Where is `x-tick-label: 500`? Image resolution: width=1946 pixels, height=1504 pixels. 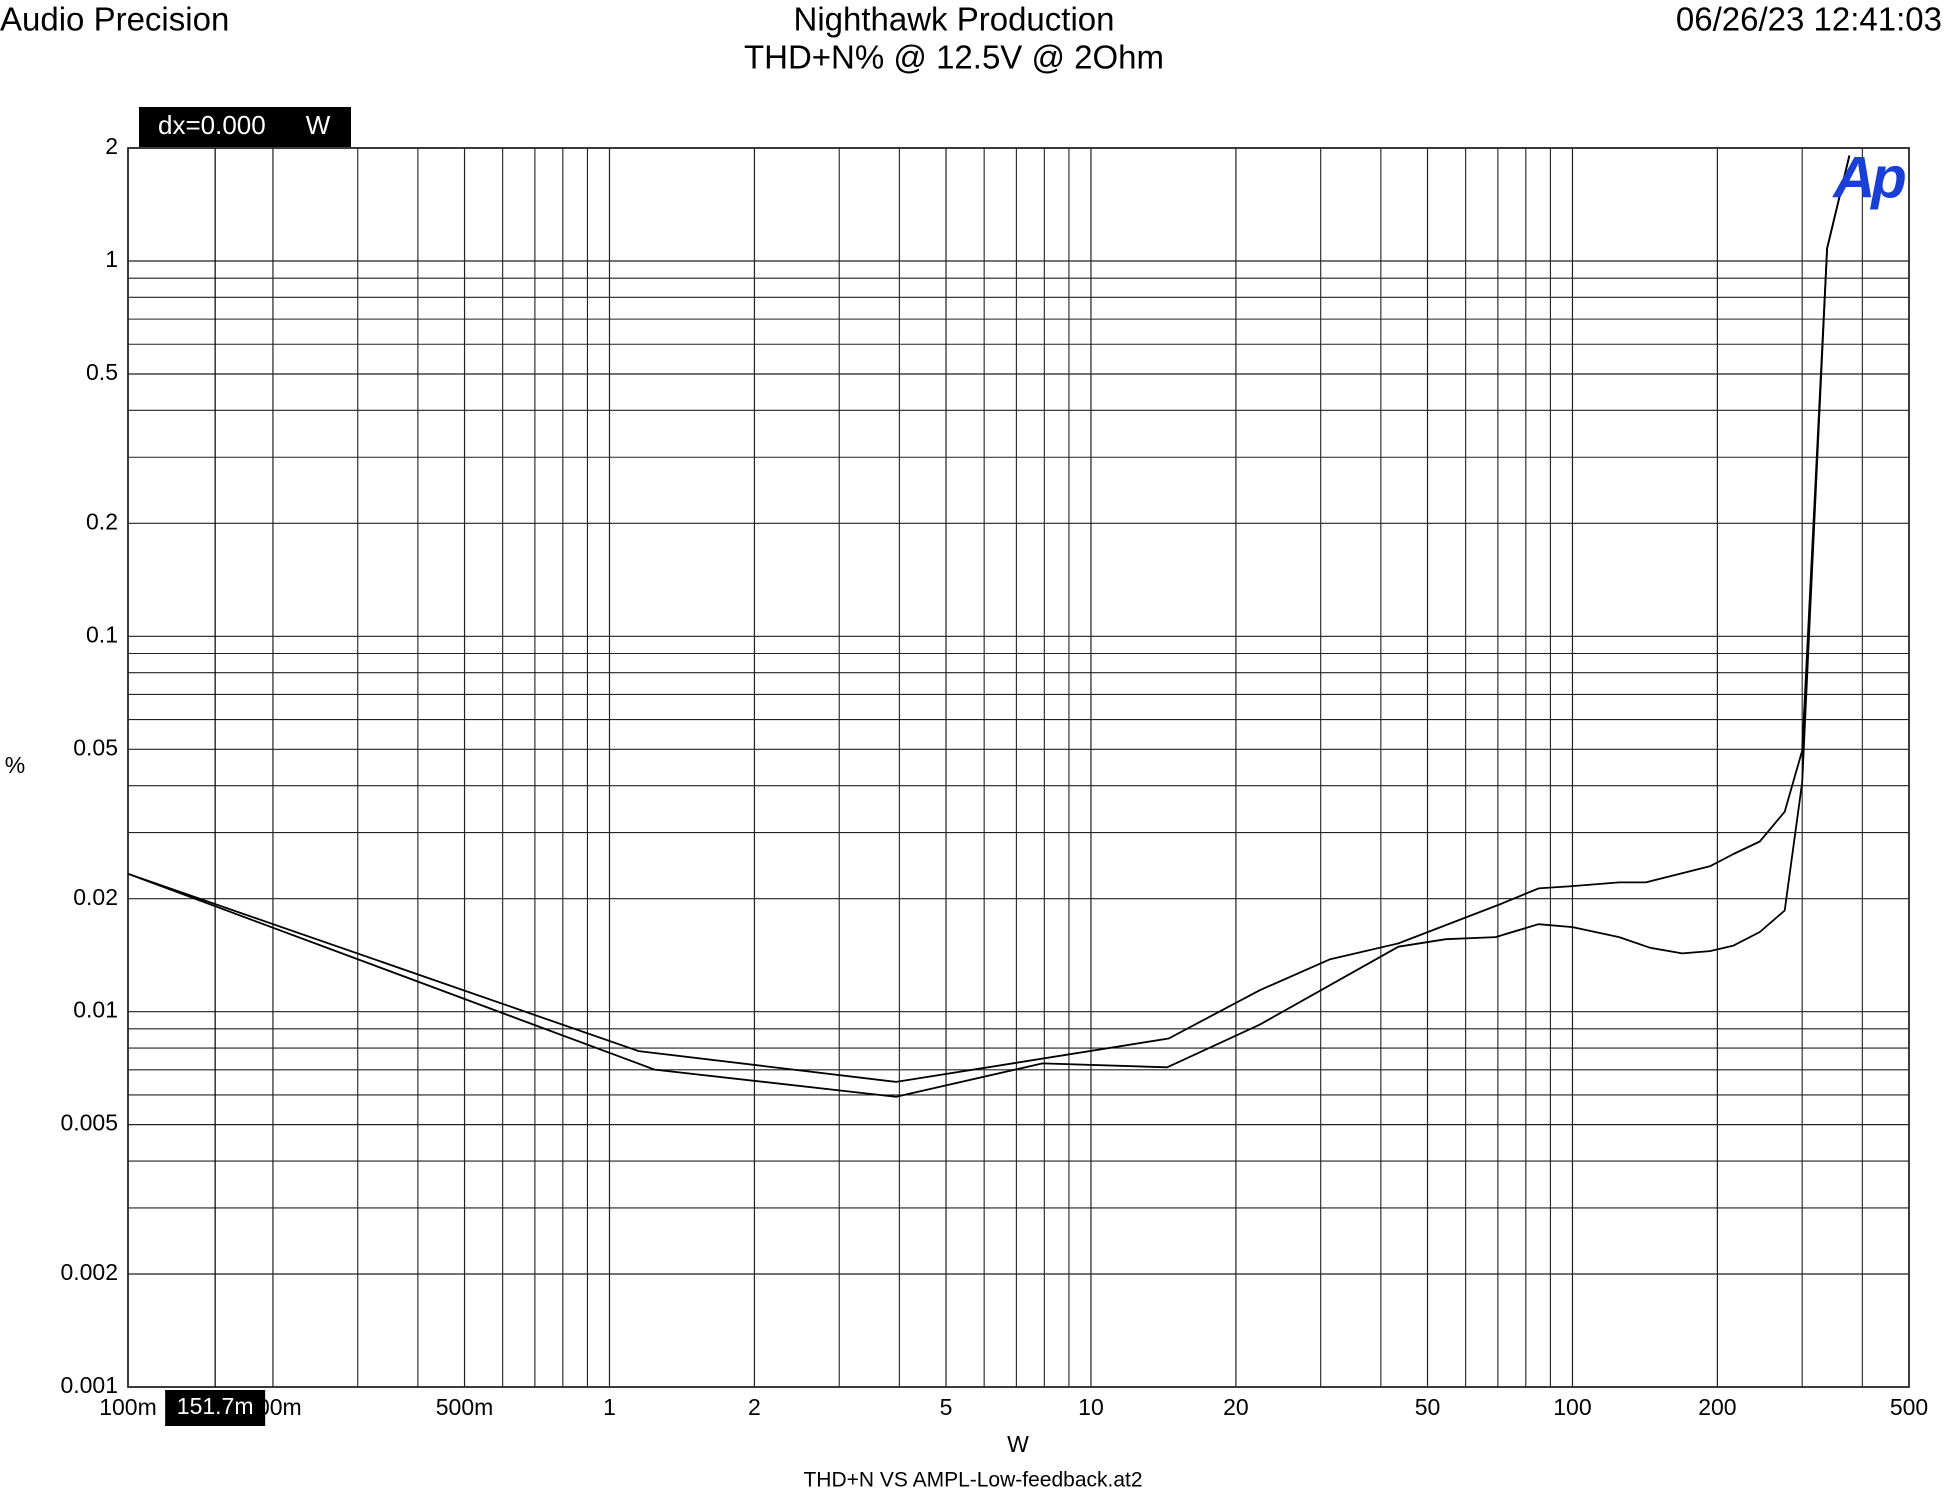 x-tick-label: 500 is located at coordinates (1909, 1407).